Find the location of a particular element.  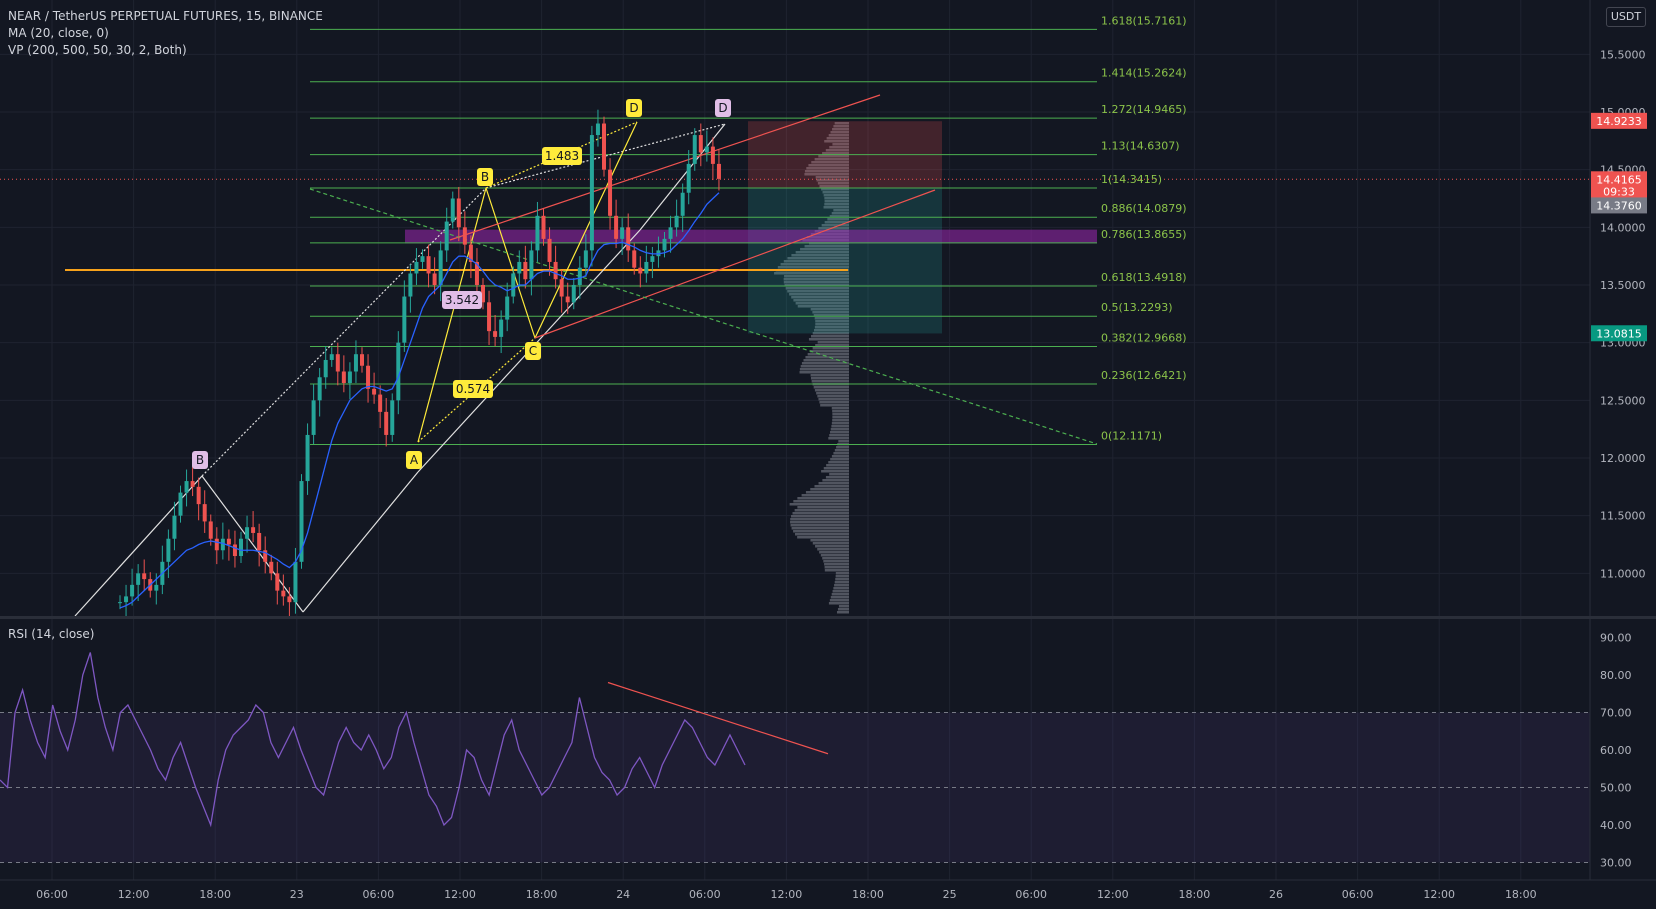

rsi-indicator-label: RSI (14, close) is located at coordinates (51, 634).